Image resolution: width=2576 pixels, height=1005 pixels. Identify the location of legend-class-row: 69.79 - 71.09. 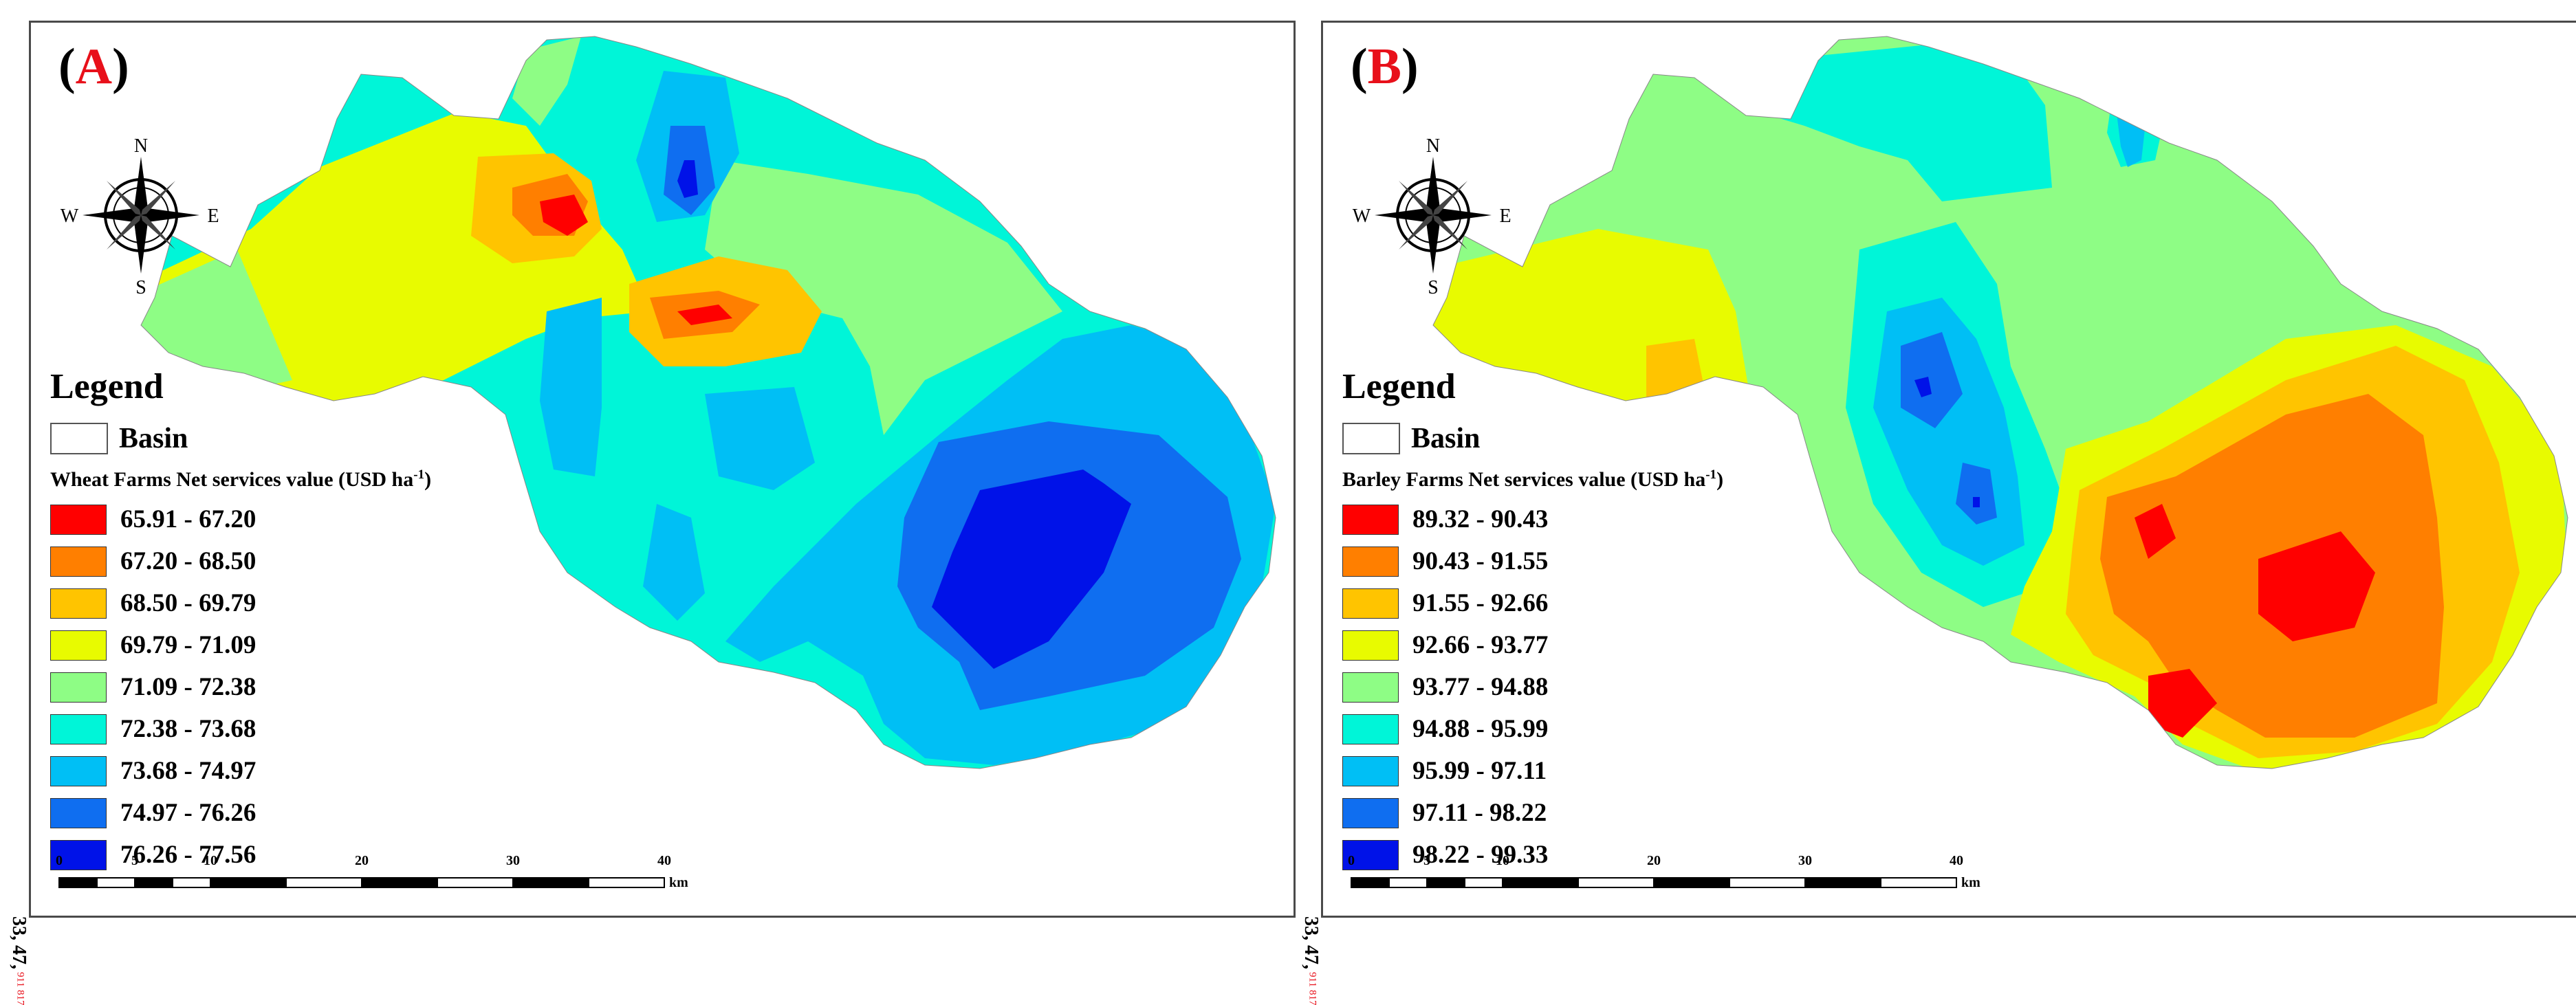
(240, 645).